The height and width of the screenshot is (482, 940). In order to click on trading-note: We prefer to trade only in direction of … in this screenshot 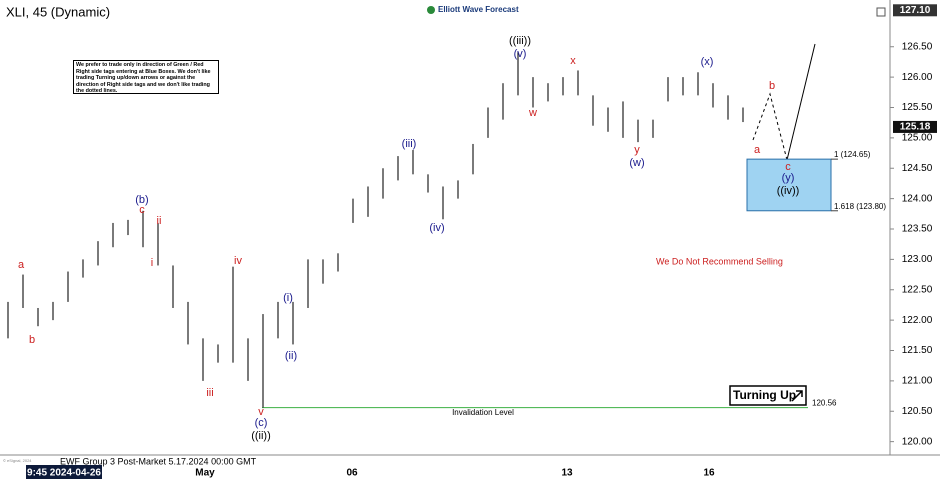, I will do `click(146, 77)`.